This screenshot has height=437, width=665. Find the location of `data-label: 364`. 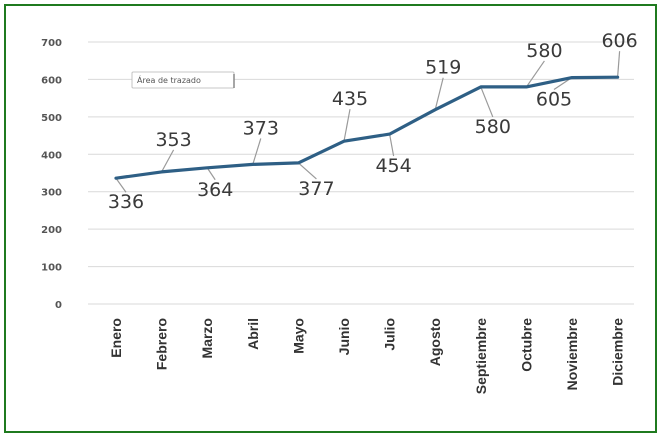

data-label: 364 is located at coordinates (215, 190).